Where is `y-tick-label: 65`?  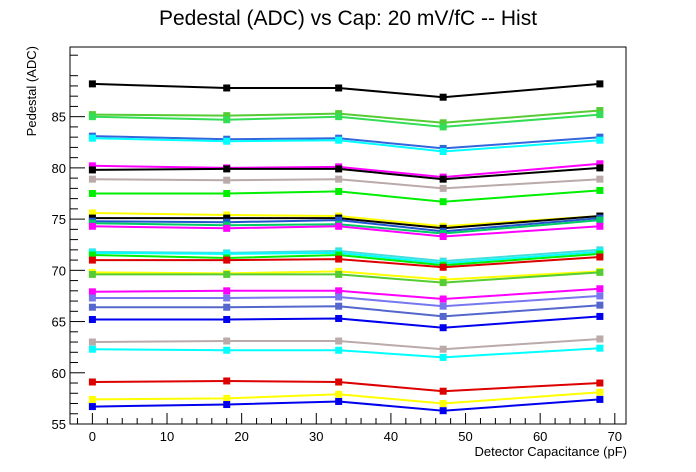
y-tick-label: 65 is located at coordinates (59, 322).